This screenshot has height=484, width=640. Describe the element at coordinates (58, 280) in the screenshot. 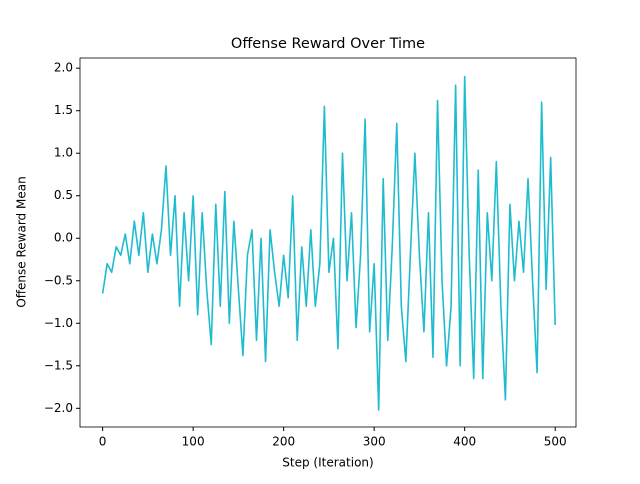

I see `y-tick-label: −0.5` at that location.